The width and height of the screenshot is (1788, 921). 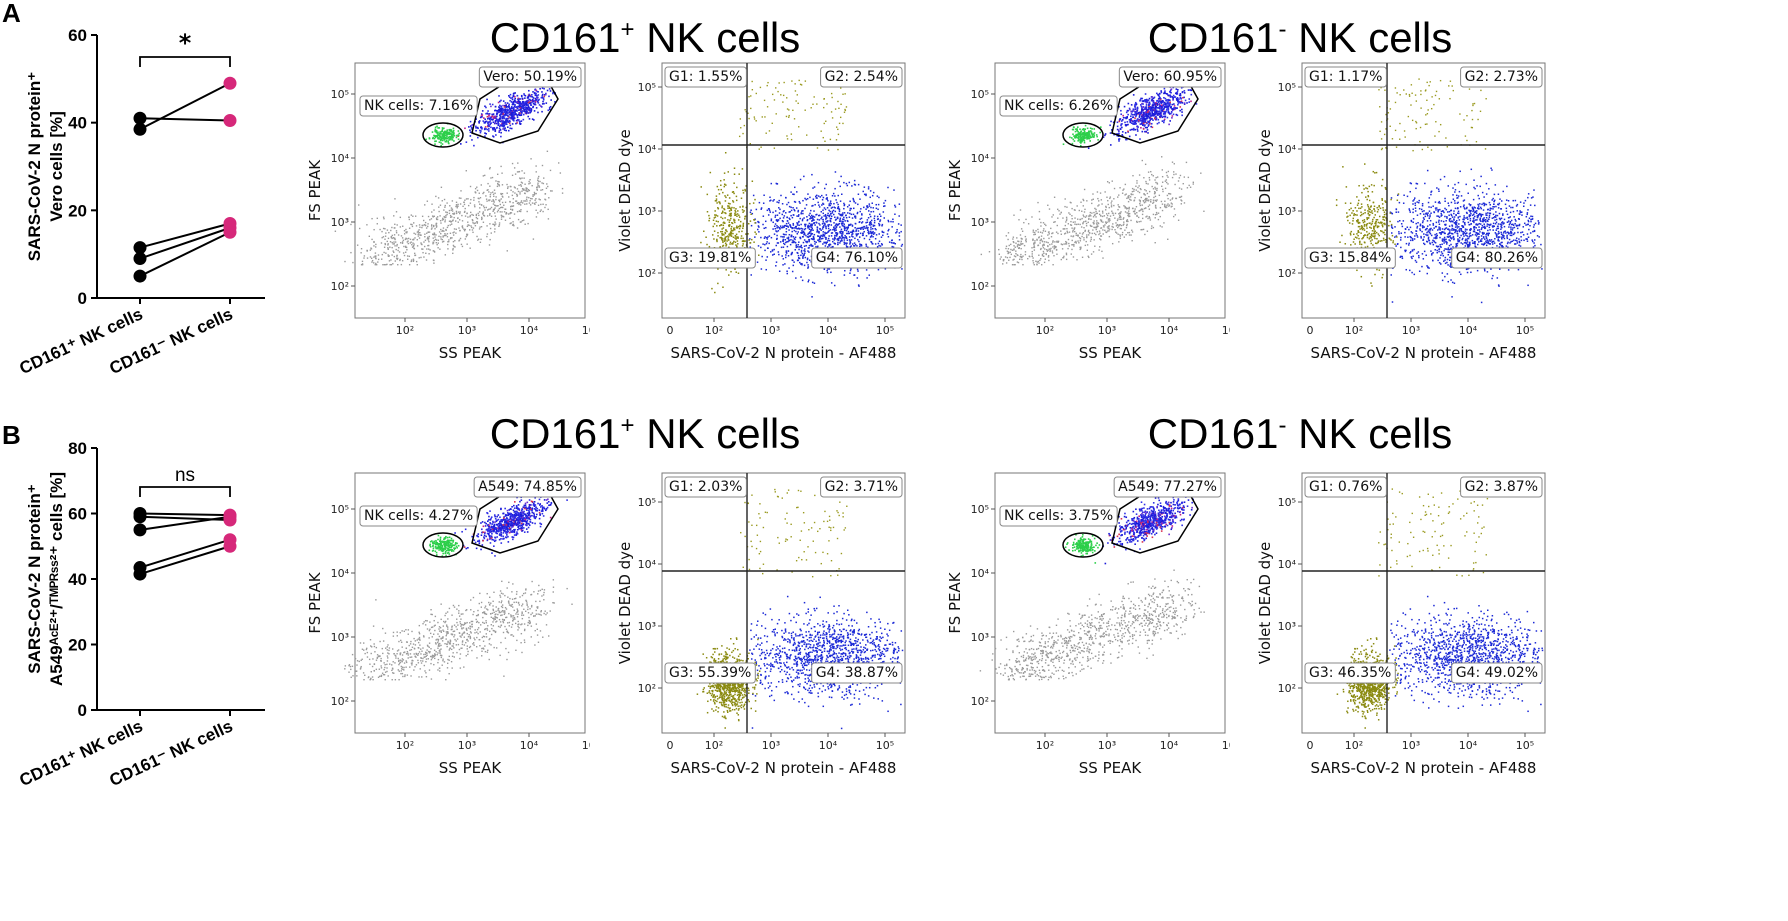 I want to click on data-point-cd161neg, so click(x=230, y=120).